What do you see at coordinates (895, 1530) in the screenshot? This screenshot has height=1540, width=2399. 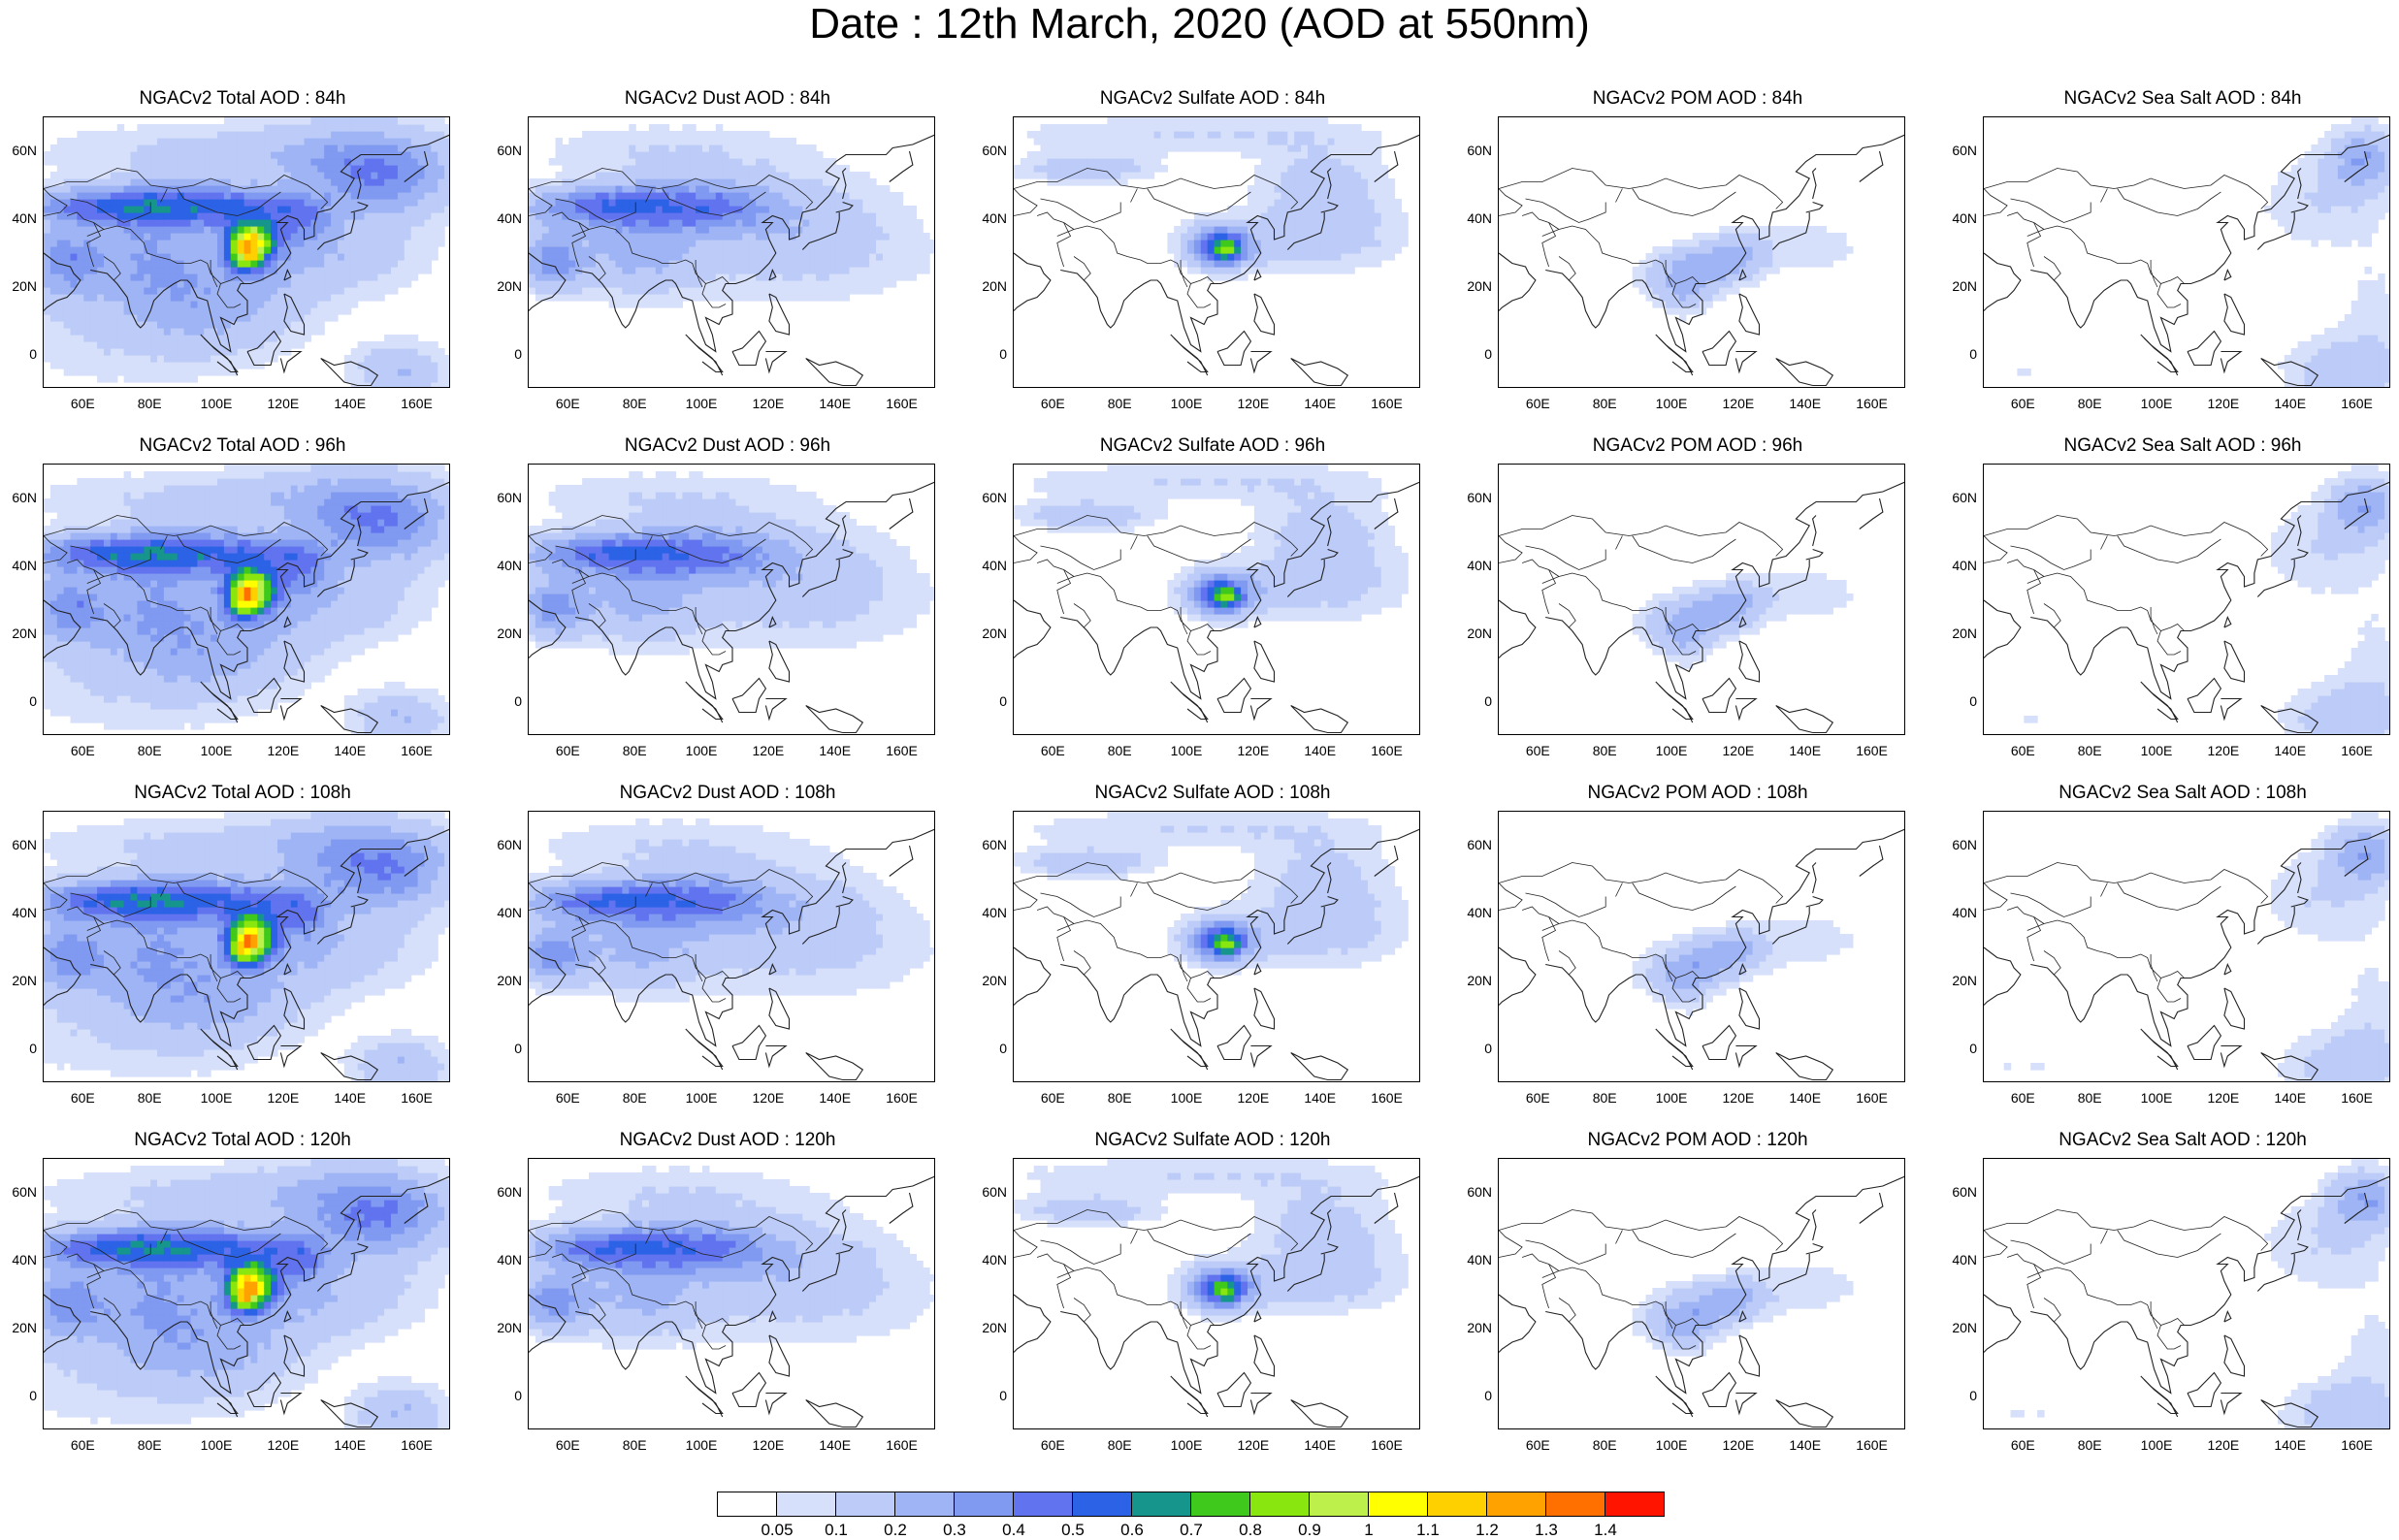 I see `colorbar-label: 0.2` at bounding box center [895, 1530].